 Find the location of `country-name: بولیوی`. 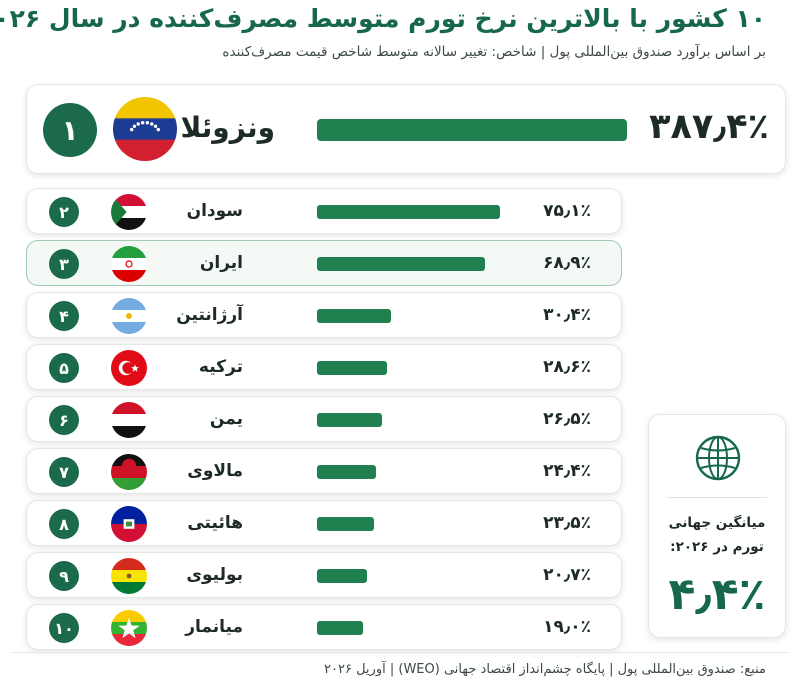

country-name: بولیوی is located at coordinates (214, 575).